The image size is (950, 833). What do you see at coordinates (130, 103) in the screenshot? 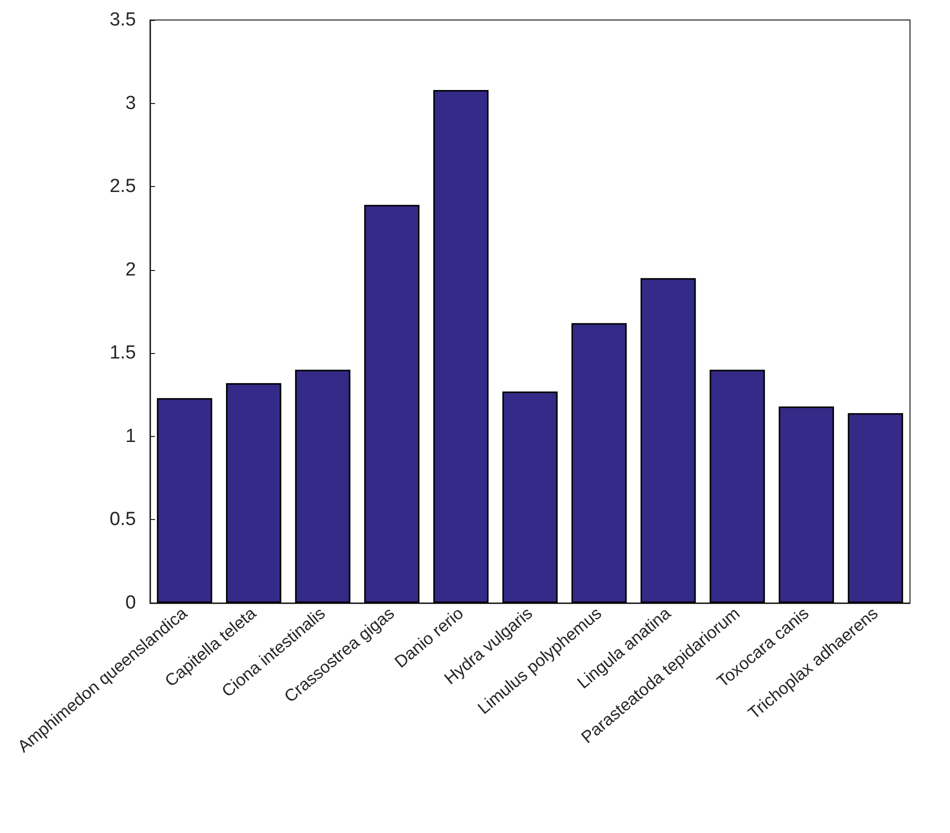
I see `y-tick-label: 3` at bounding box center [130, 103].